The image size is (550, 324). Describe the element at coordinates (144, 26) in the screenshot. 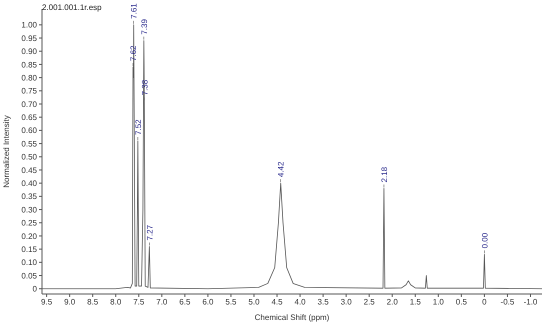

I see `annotation: 7.39` at that location.